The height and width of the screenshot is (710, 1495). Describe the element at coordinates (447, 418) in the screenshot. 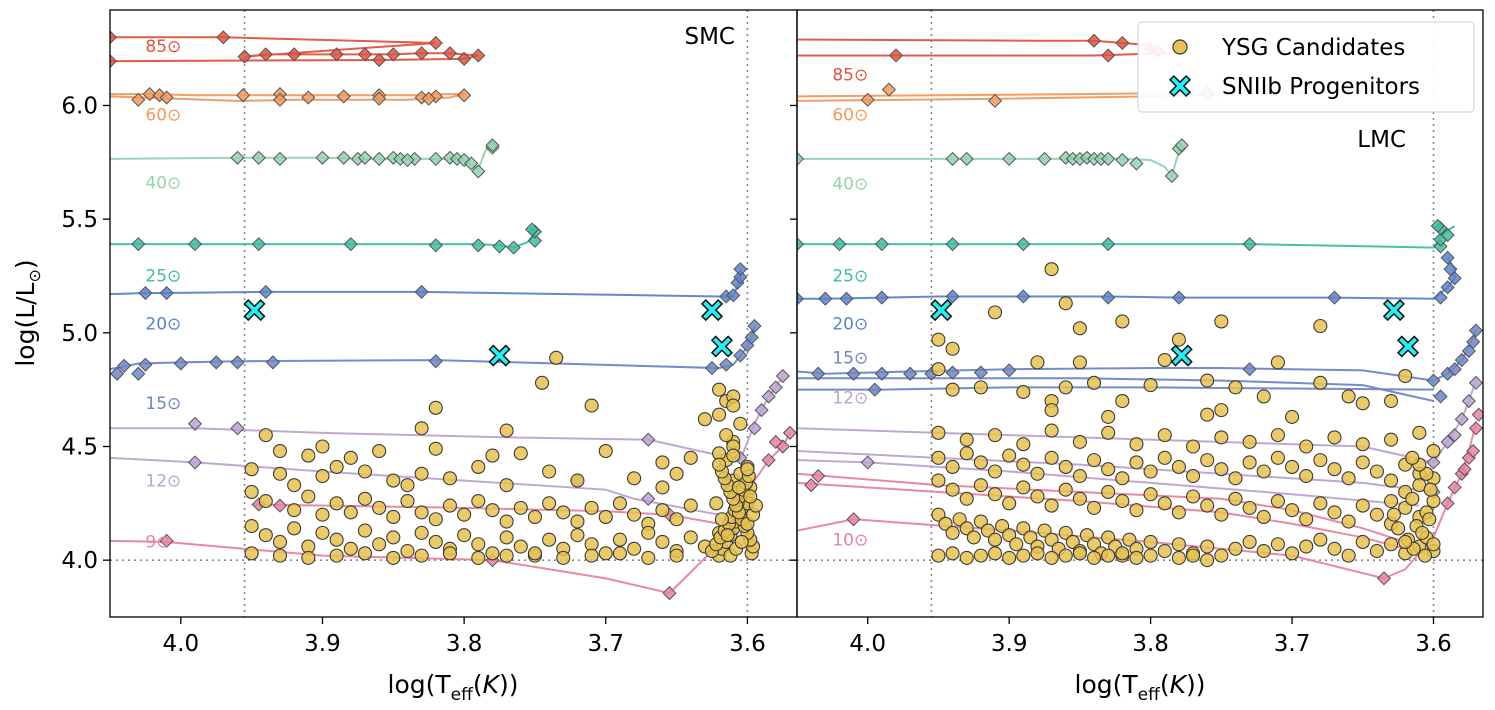

I see `smc-track-6-line` at that location.